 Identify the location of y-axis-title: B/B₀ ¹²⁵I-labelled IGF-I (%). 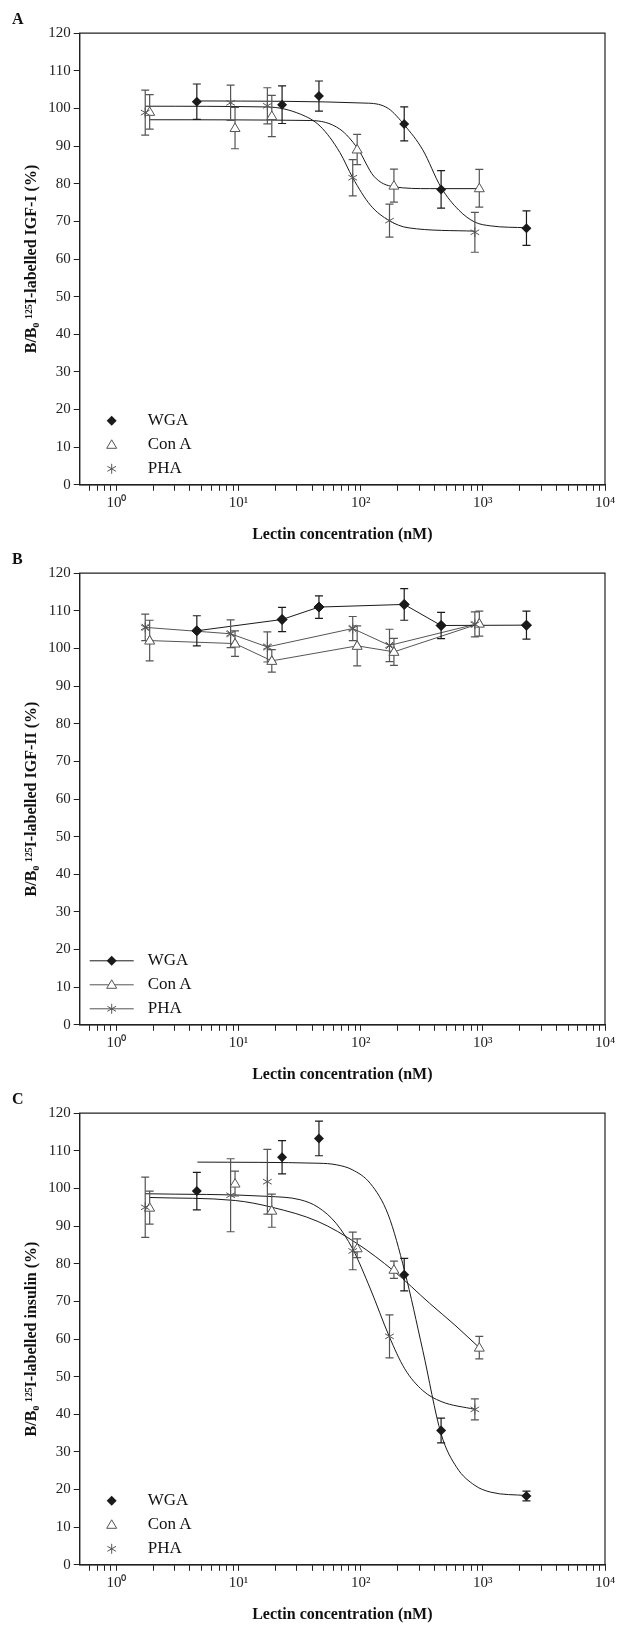
(30, 259).